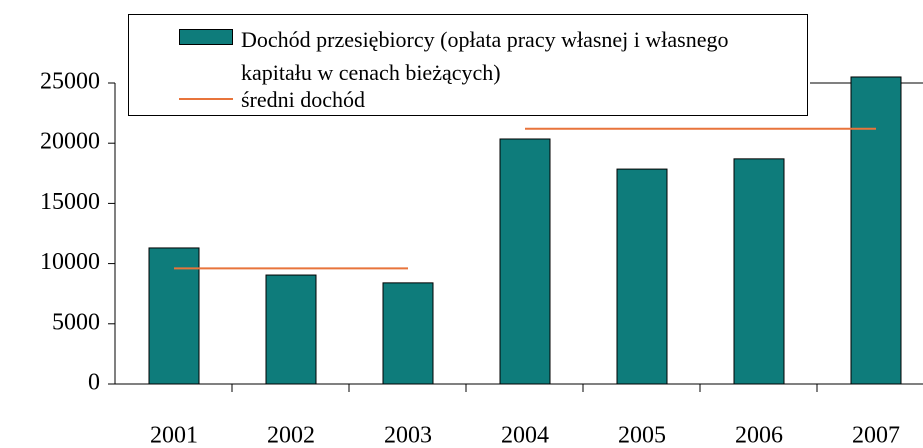 This screenshot has height=448, width=923. Describe the element at coordinates (94, 383) in the screenshot. I see `y-tick-label: 0` at that location.